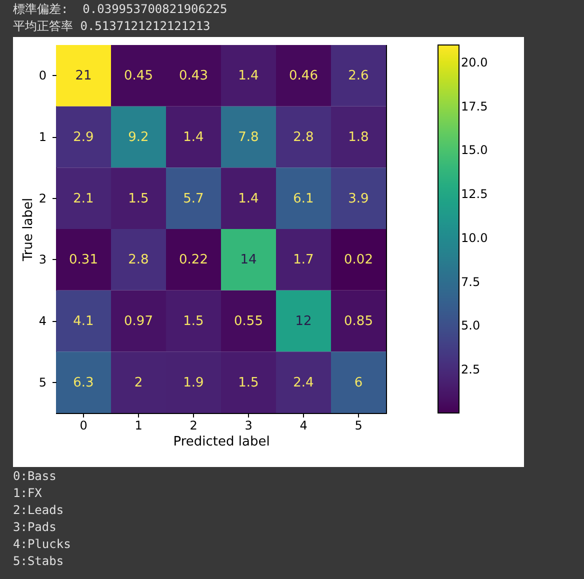  I want to click on data-label: 0.45, so click(138, 76).